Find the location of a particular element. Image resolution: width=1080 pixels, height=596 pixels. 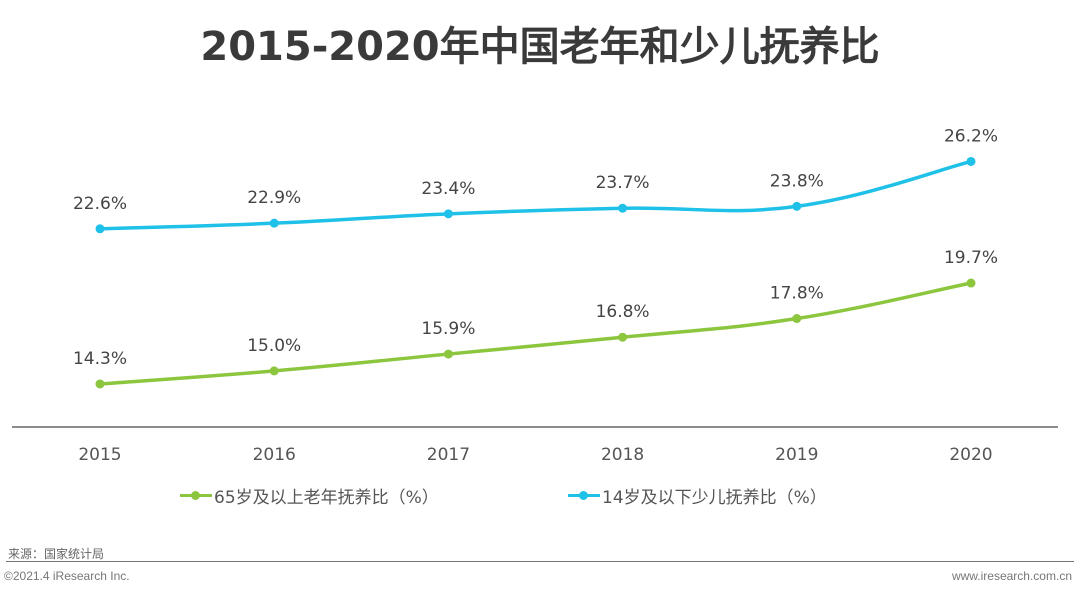

data-label: 14.3% is located at coordinates (100, 359).